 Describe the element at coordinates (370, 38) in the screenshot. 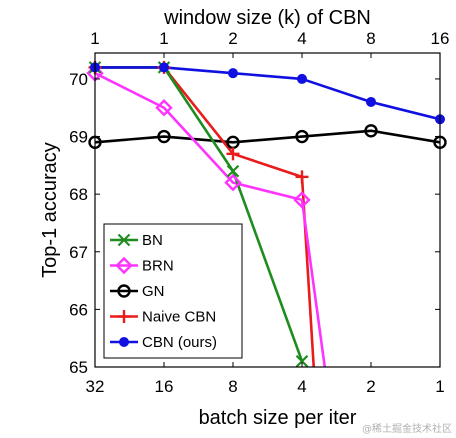

I see `top-tick-label: 8` at that location.